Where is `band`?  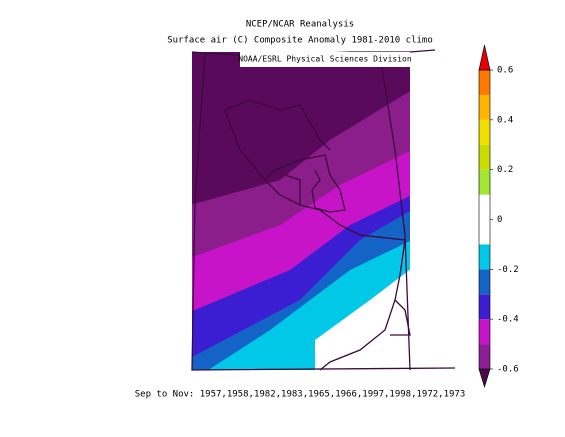 band is located at coordinates (362, 319).